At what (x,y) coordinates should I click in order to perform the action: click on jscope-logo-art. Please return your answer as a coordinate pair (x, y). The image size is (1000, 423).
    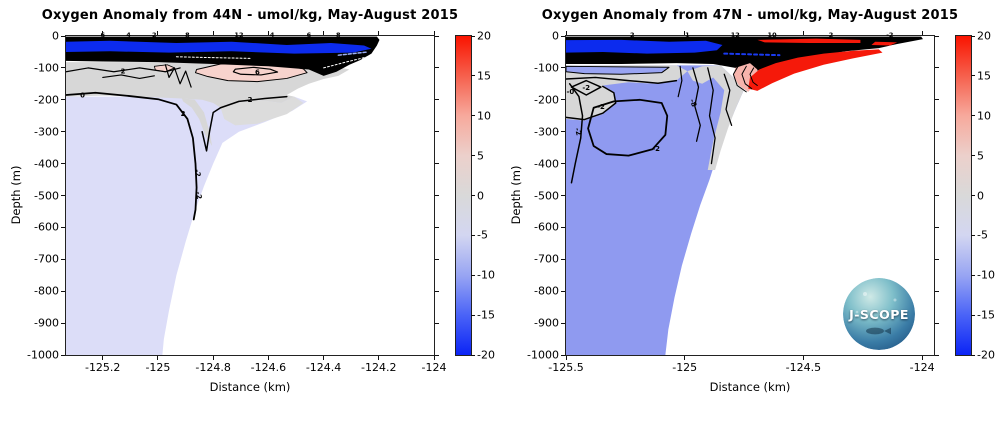
    Looking at the image, I should click on (879, 314).